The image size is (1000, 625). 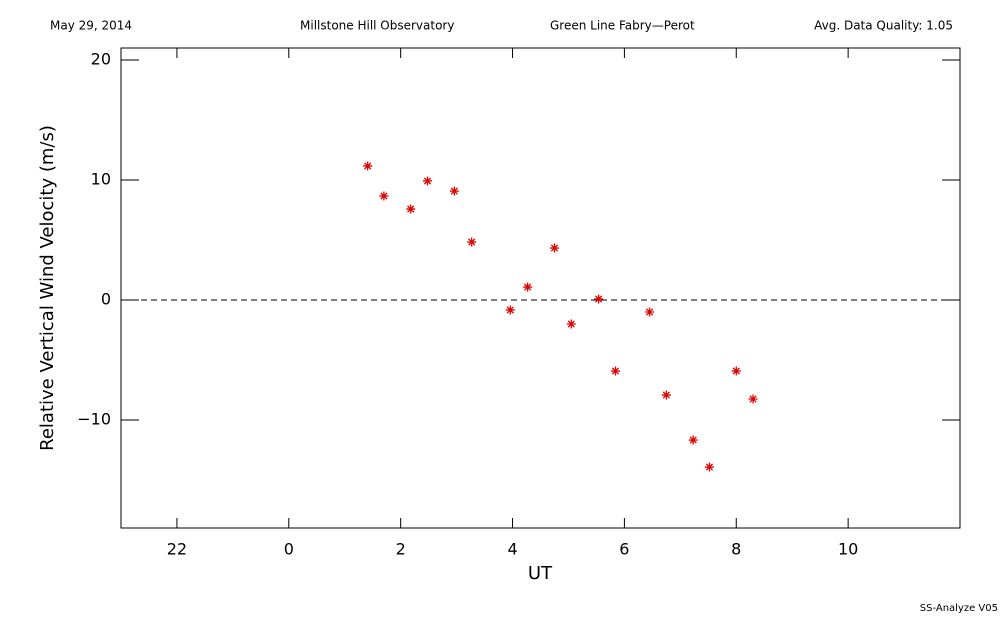 I want to click on observatory: Millstone Hill Observatory, so click(x=377, y=26).